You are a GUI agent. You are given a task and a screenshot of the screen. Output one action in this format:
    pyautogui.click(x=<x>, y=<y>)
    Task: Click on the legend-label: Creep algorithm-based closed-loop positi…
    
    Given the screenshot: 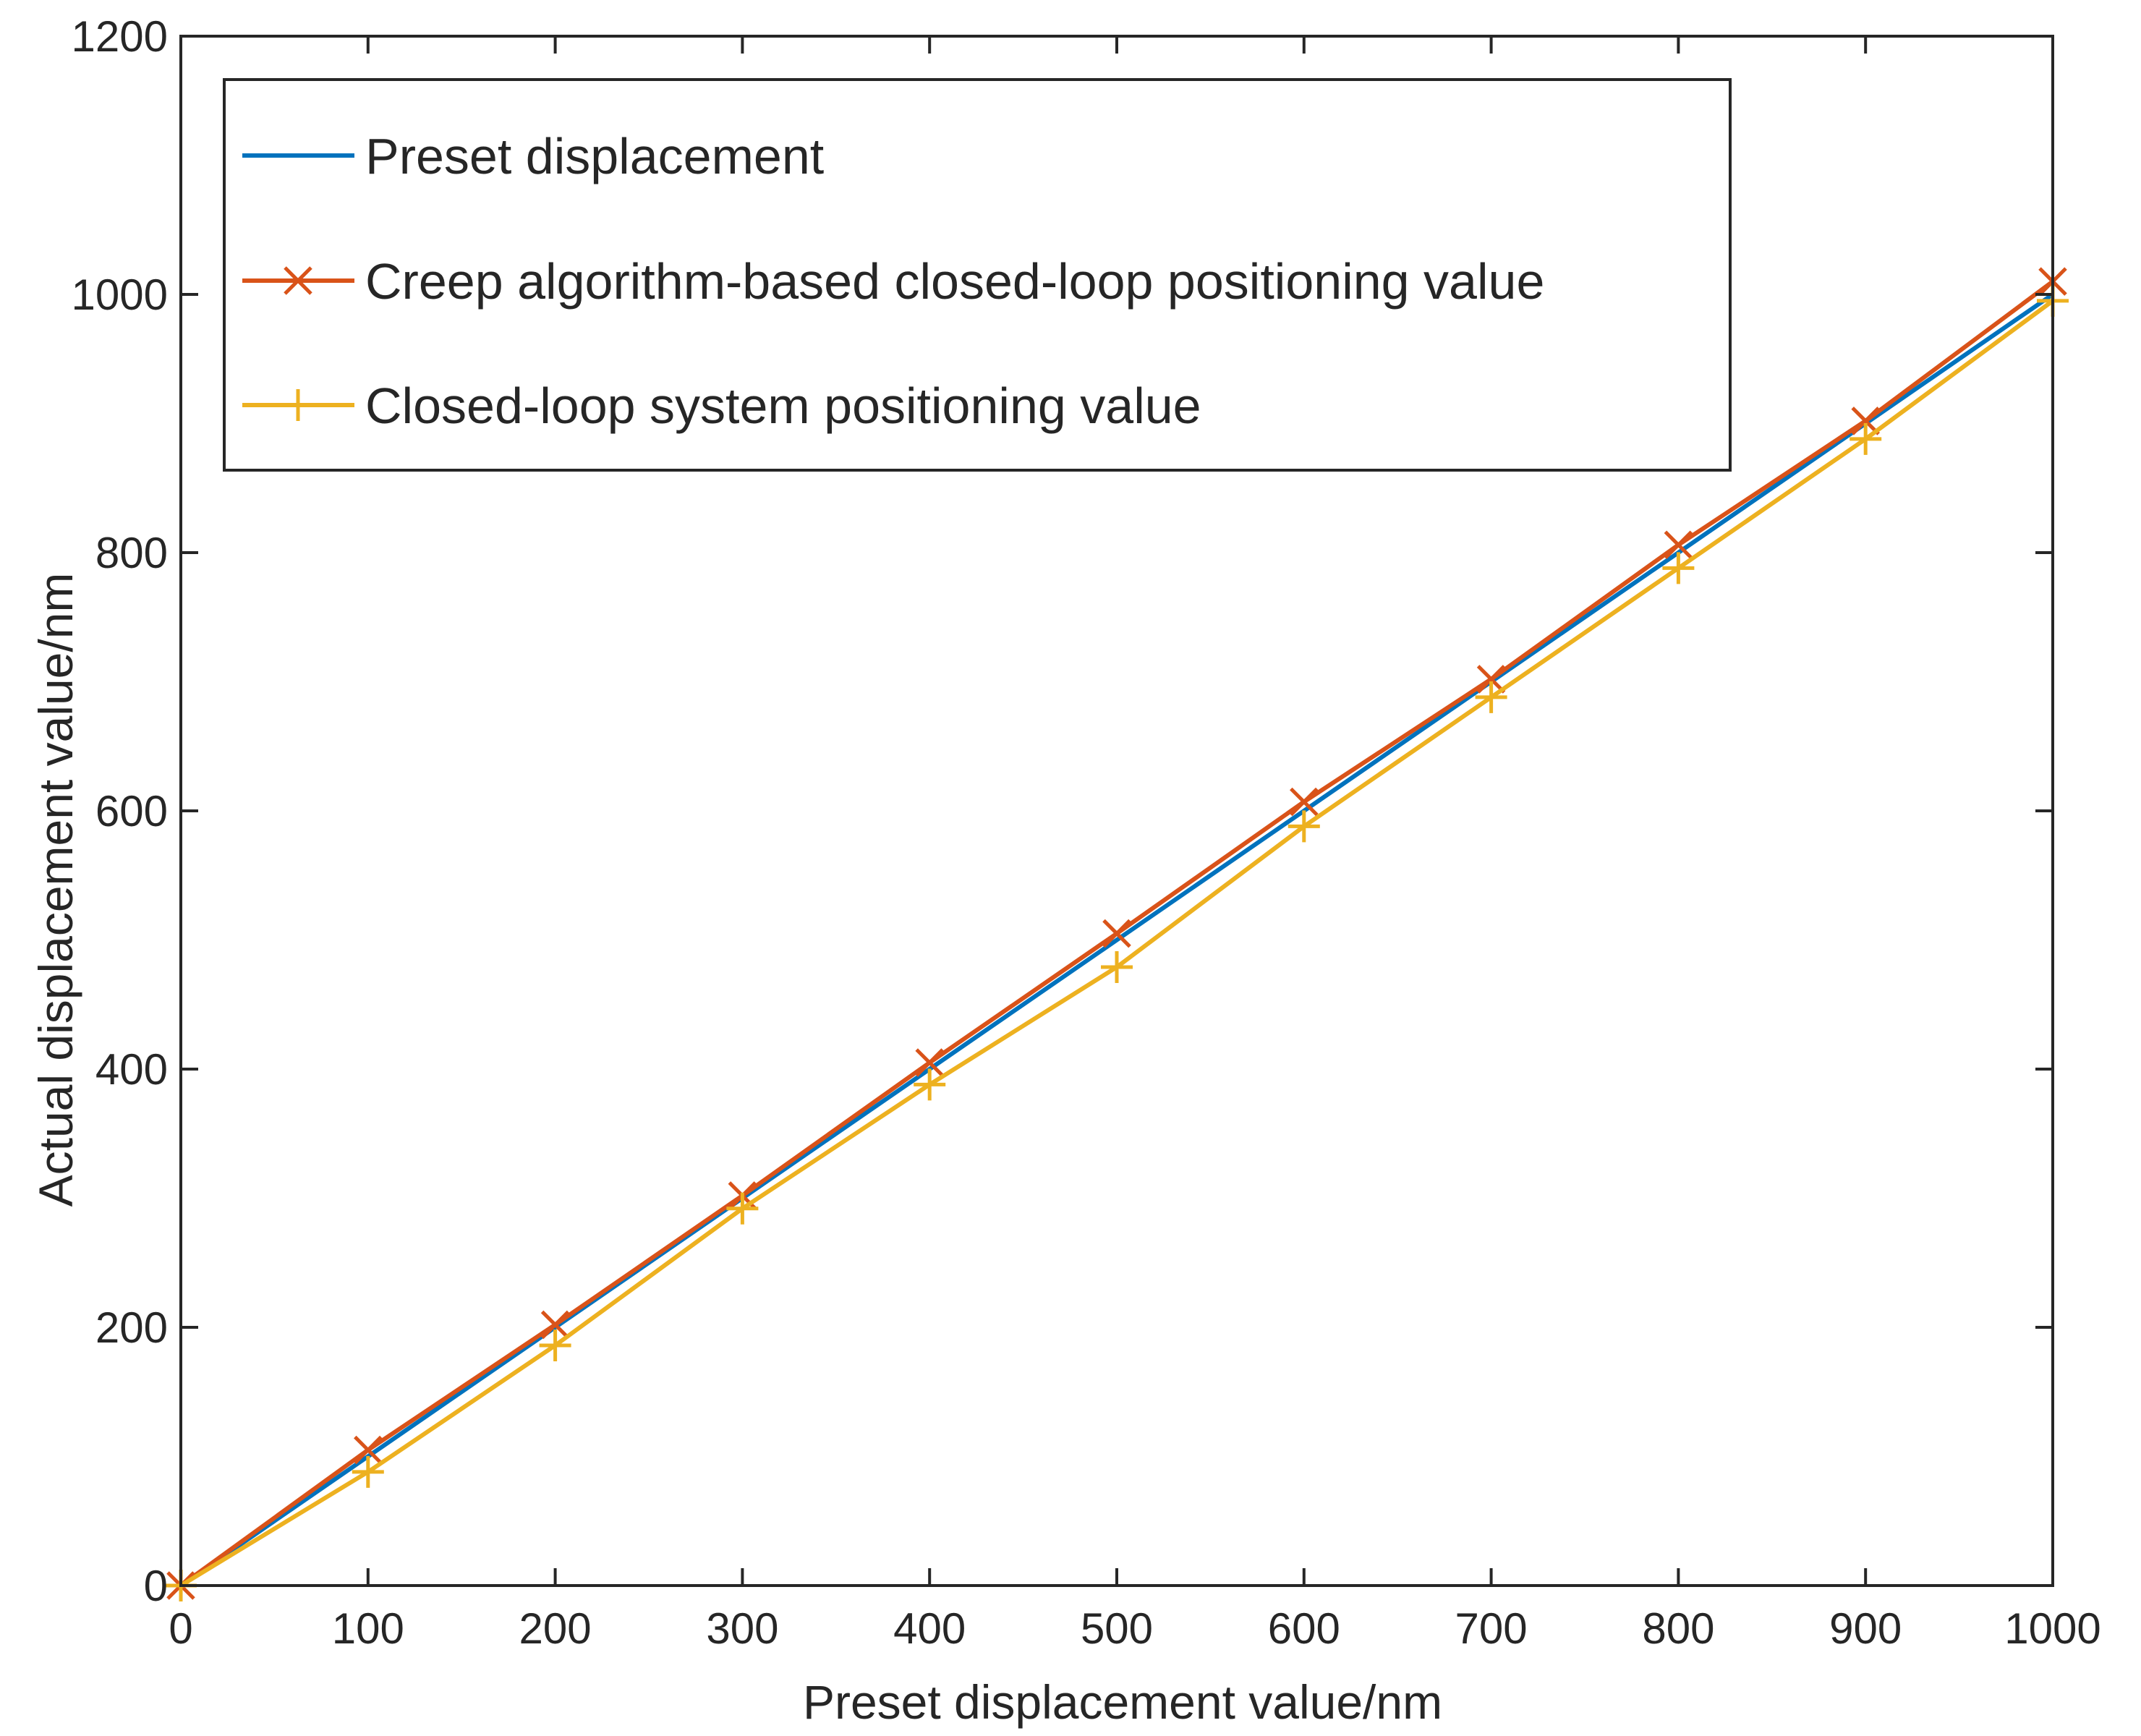 What is the action you would take?
    pyautogui.click(x=954, y=282)
    